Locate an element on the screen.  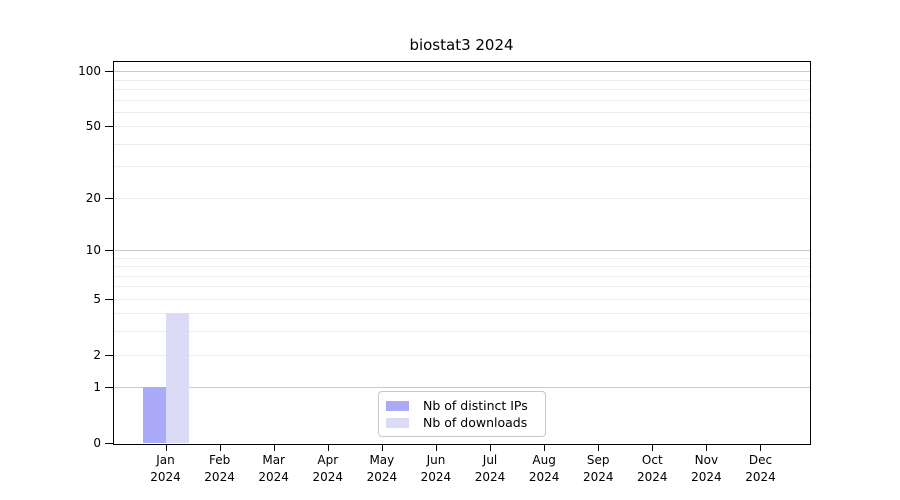
x-tick-label: Jun 2024 is located at coordinates (436, 469).